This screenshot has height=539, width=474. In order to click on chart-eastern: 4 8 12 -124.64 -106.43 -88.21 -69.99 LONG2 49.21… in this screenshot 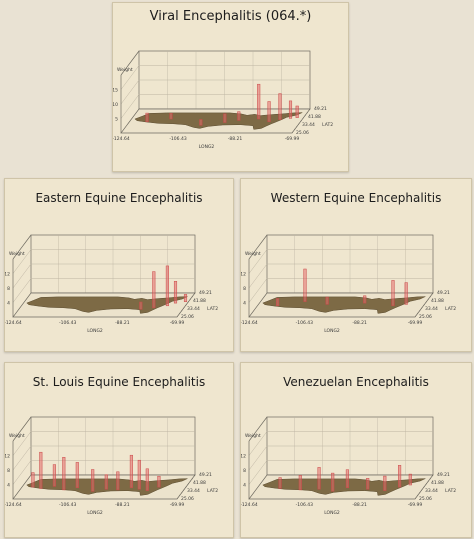, I will do `click(119, 285)`.